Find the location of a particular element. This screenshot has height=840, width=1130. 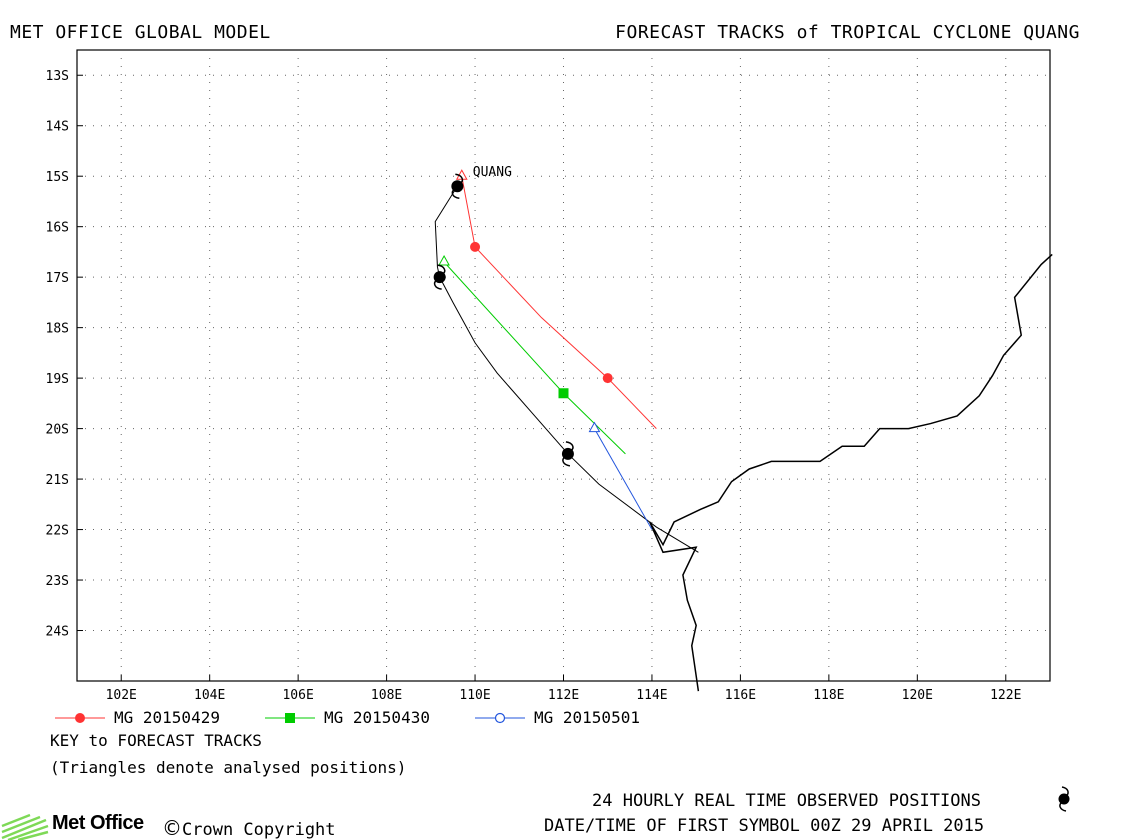

copyright-symbol: © is located at coordinates (172, 828).